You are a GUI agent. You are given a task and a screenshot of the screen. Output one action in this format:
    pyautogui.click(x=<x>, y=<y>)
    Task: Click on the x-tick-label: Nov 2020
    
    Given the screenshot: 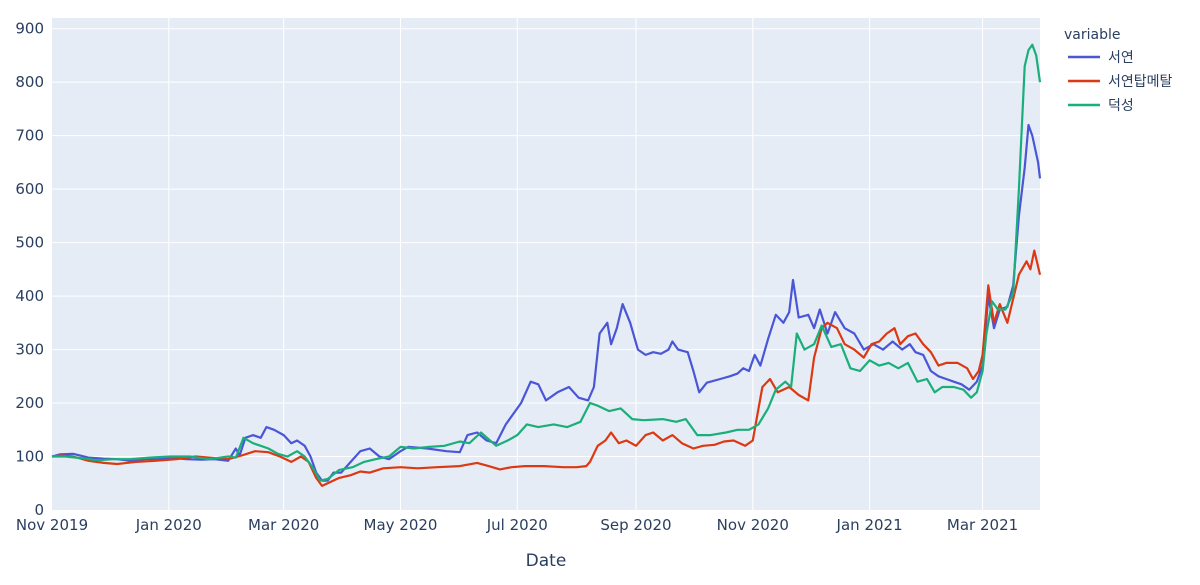 What is the action you would take?
    pyautogui.click(x=753, y=525)
    